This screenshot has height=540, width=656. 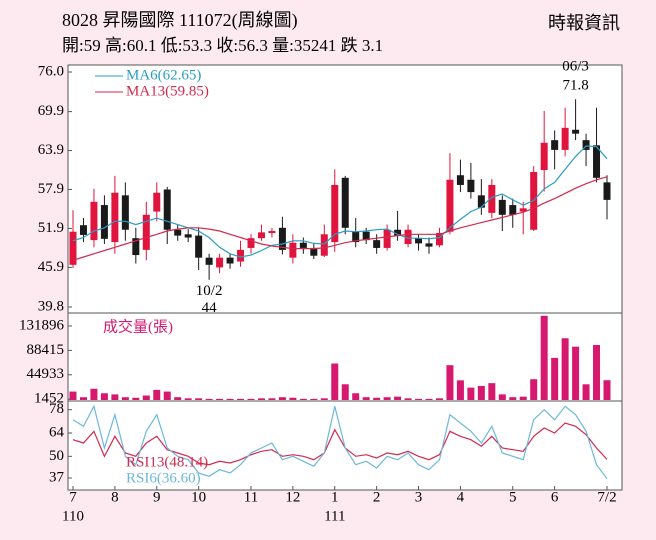 What do you see at coordinates (335, 497) in the screenshot?
I see `x-tick-label: 1` at bounding box center [335, 497].